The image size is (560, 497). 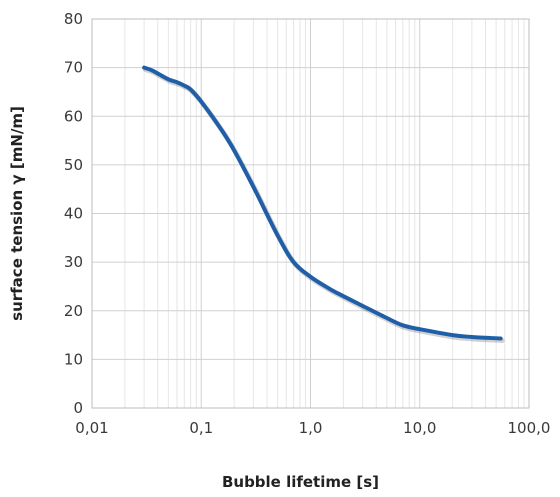 What do you see at coordinates (419, 428) in the screenshot?
I see `x-tick-label: 10,0` at bounding box center [419, 428].